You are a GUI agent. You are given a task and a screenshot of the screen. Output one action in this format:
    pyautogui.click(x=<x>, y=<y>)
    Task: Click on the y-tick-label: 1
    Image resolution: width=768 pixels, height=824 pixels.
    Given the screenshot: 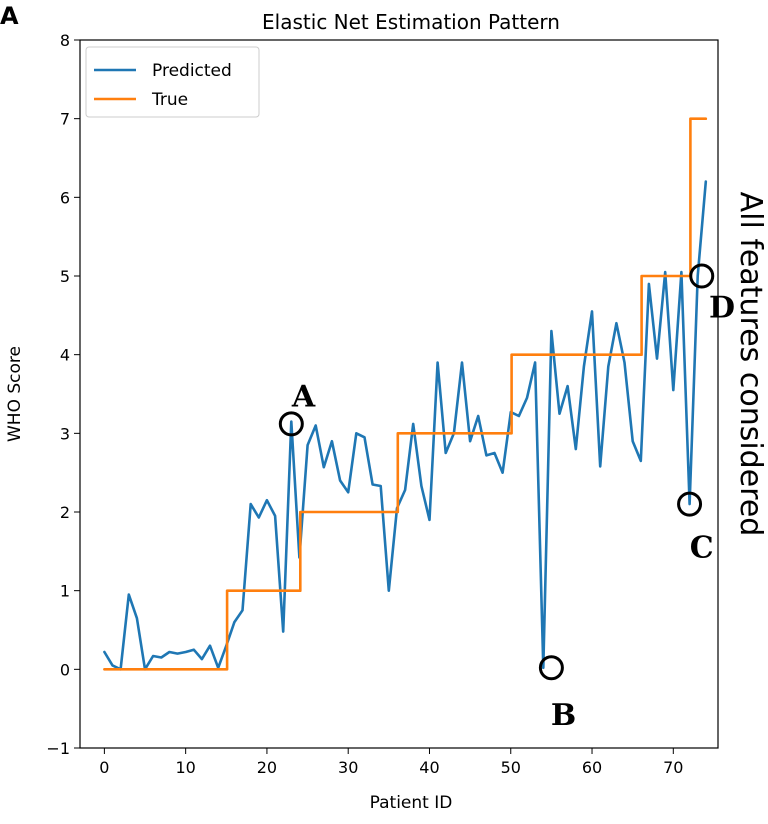 What is the action you would take?
    pyautogui.click(x=65, y=591)
    